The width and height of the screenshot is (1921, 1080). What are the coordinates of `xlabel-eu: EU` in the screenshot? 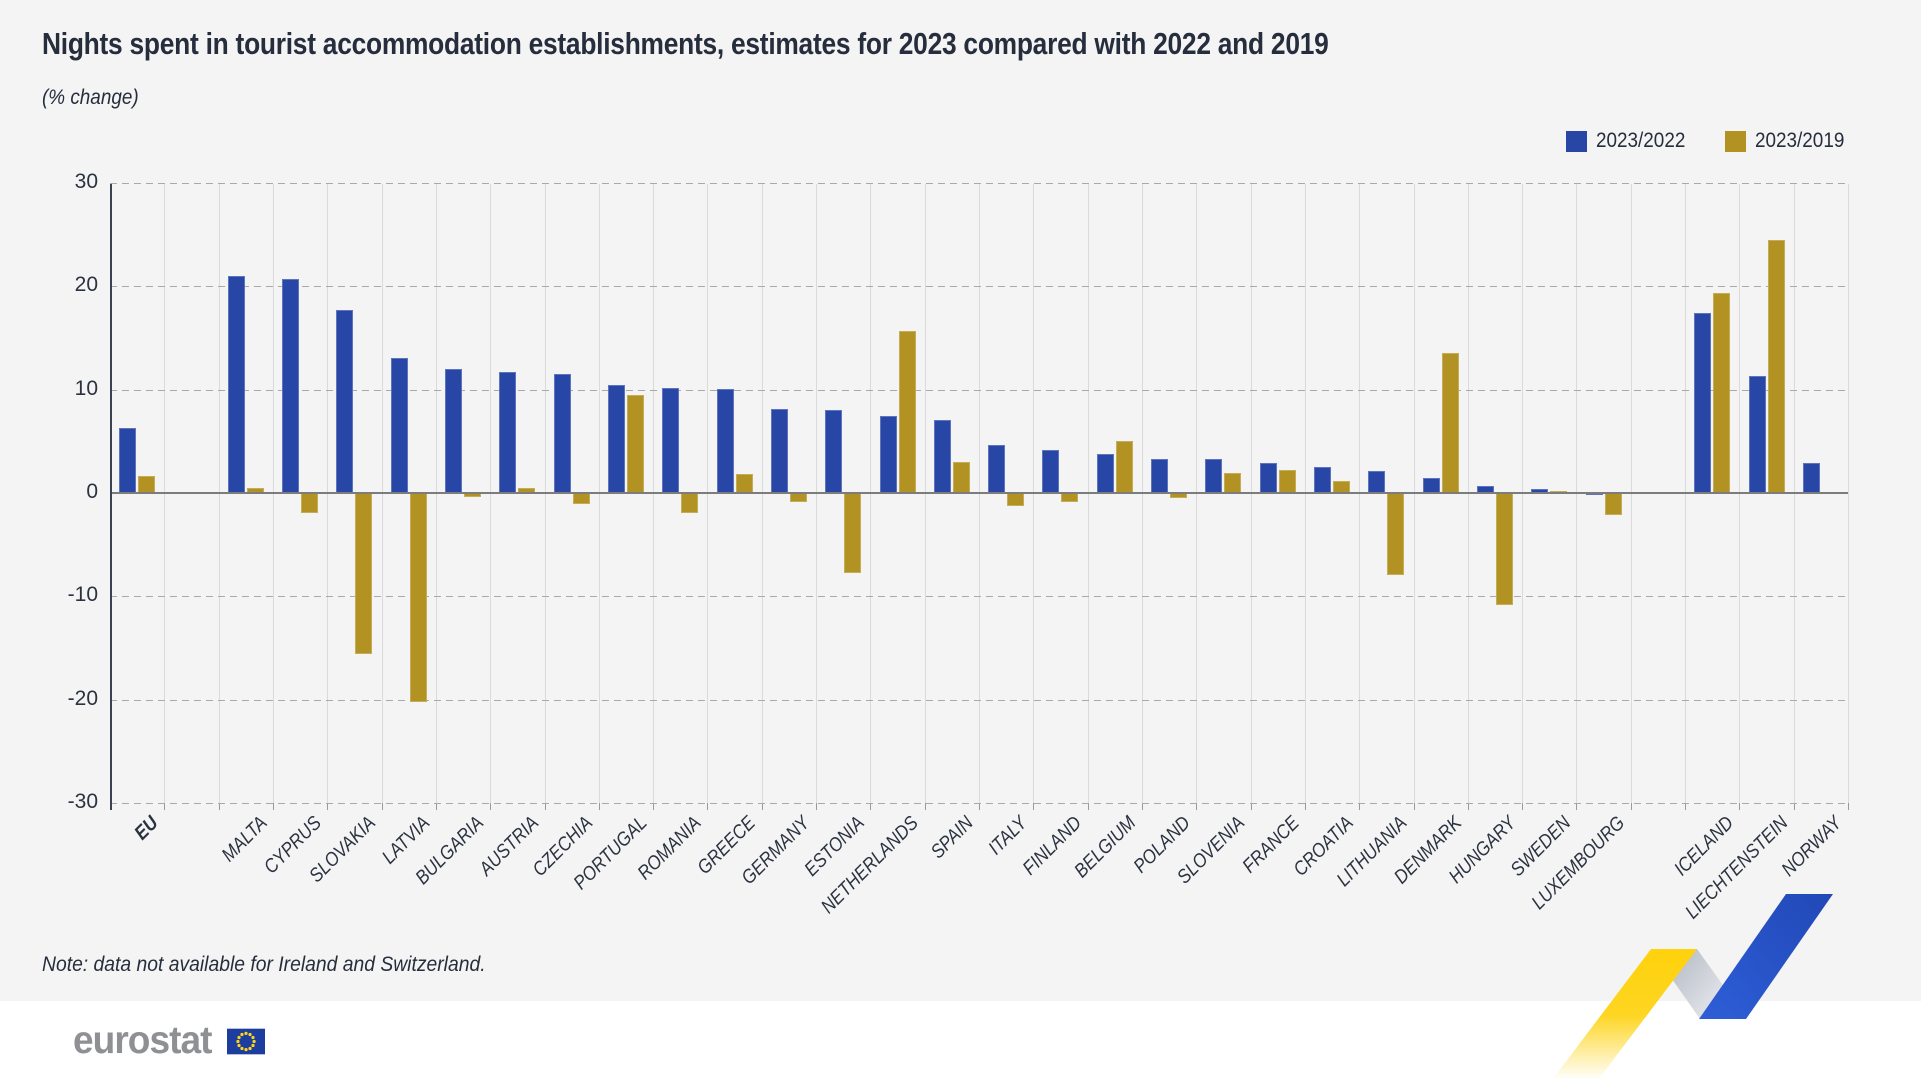 It's located at (146, 828).